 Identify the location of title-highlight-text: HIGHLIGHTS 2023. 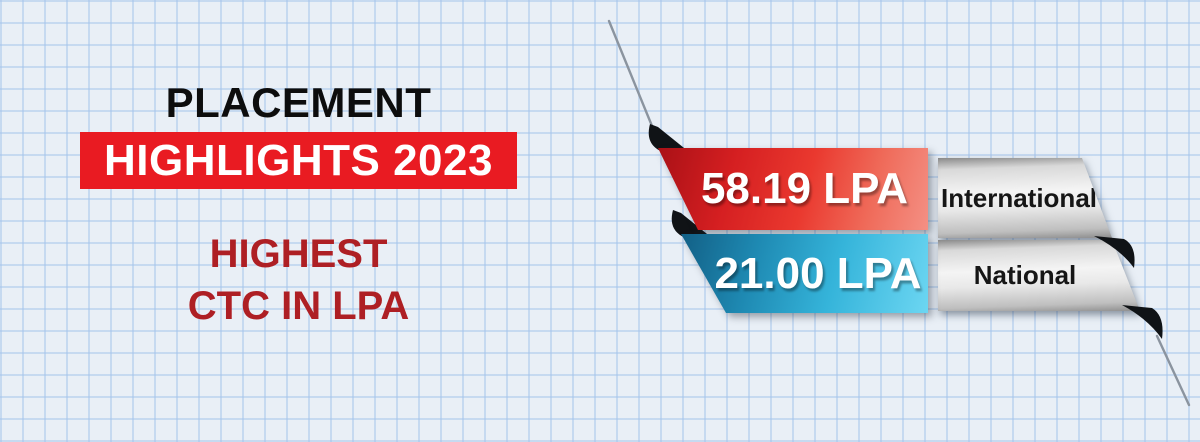
(298, 160).